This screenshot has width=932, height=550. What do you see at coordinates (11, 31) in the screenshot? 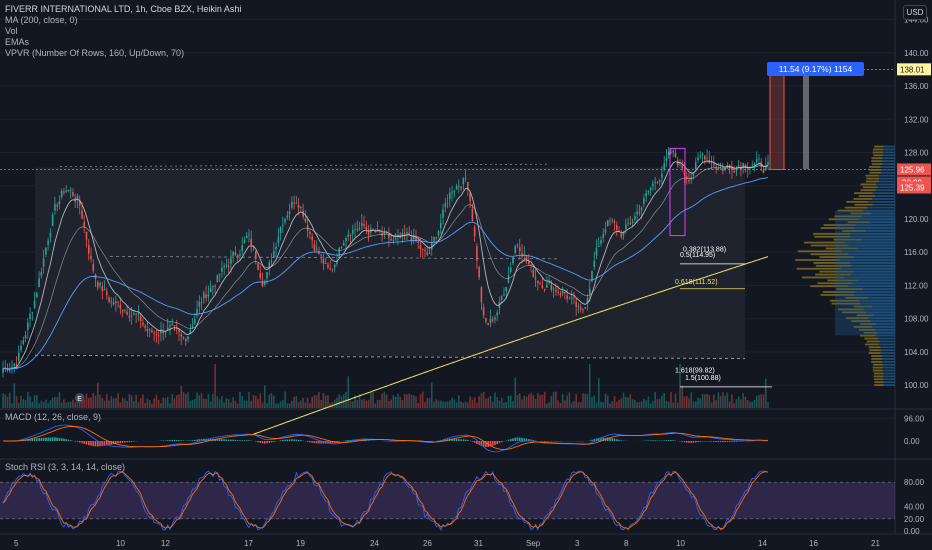
I see `indicator-vol: Vol` at bounding box center [11, 31].